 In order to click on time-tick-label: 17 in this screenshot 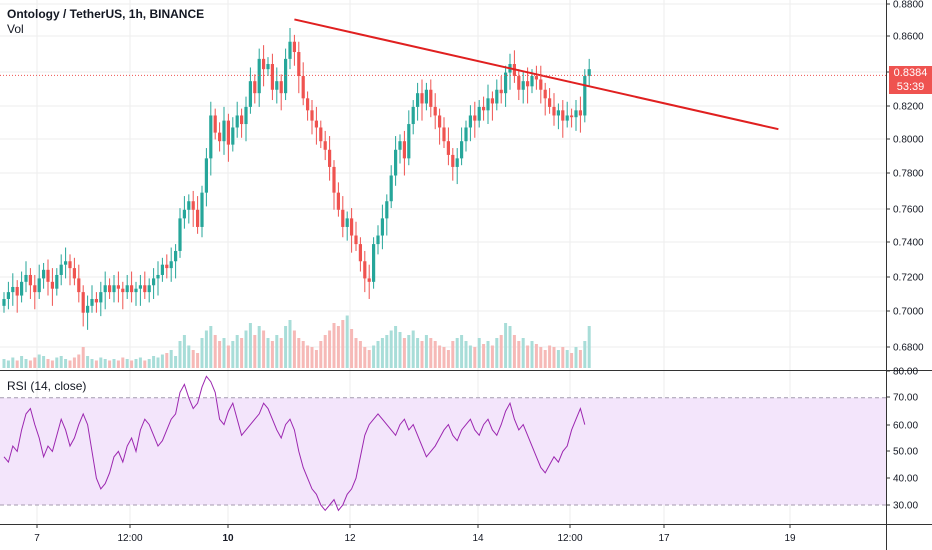, I will do `click(664, 538)`.